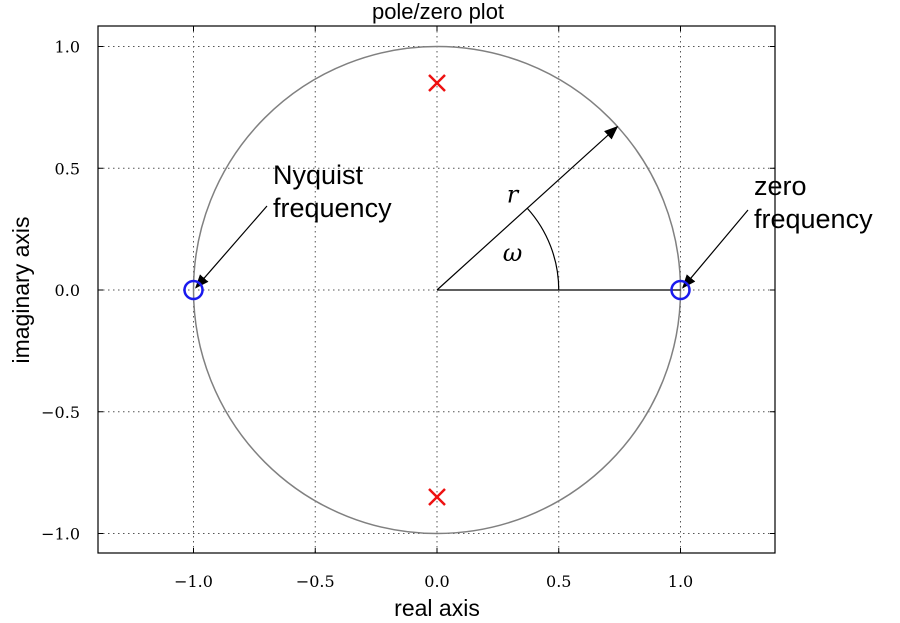 The width and height of the screenshot is (900, 623). Describe the element at coordinates (193, 581) in the screenshot. I see `x-tick-label: −1.0` at that location.